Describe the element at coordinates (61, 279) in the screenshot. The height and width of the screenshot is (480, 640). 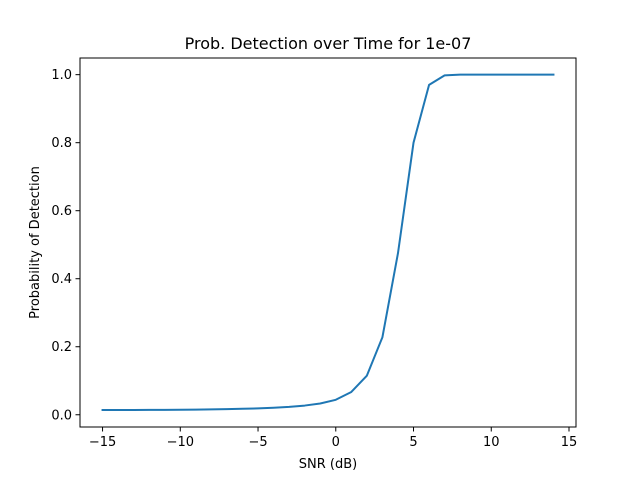
I see `y-tick-label: 0.4` at that location.